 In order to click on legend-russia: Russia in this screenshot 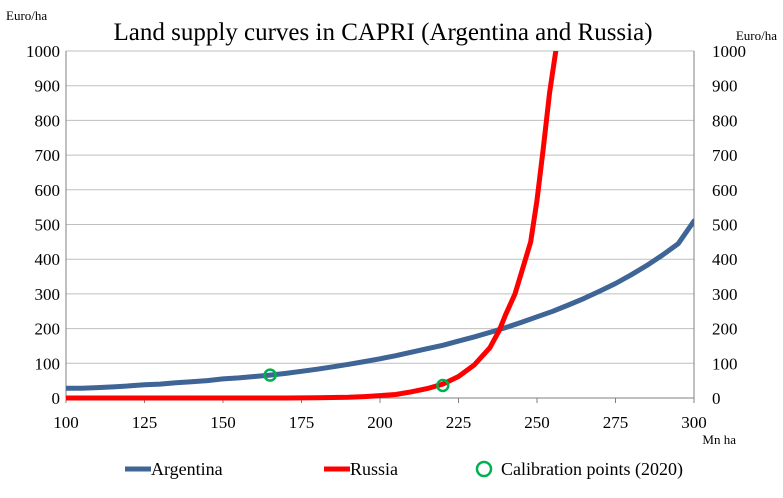, I will do `click(361, 469)`.